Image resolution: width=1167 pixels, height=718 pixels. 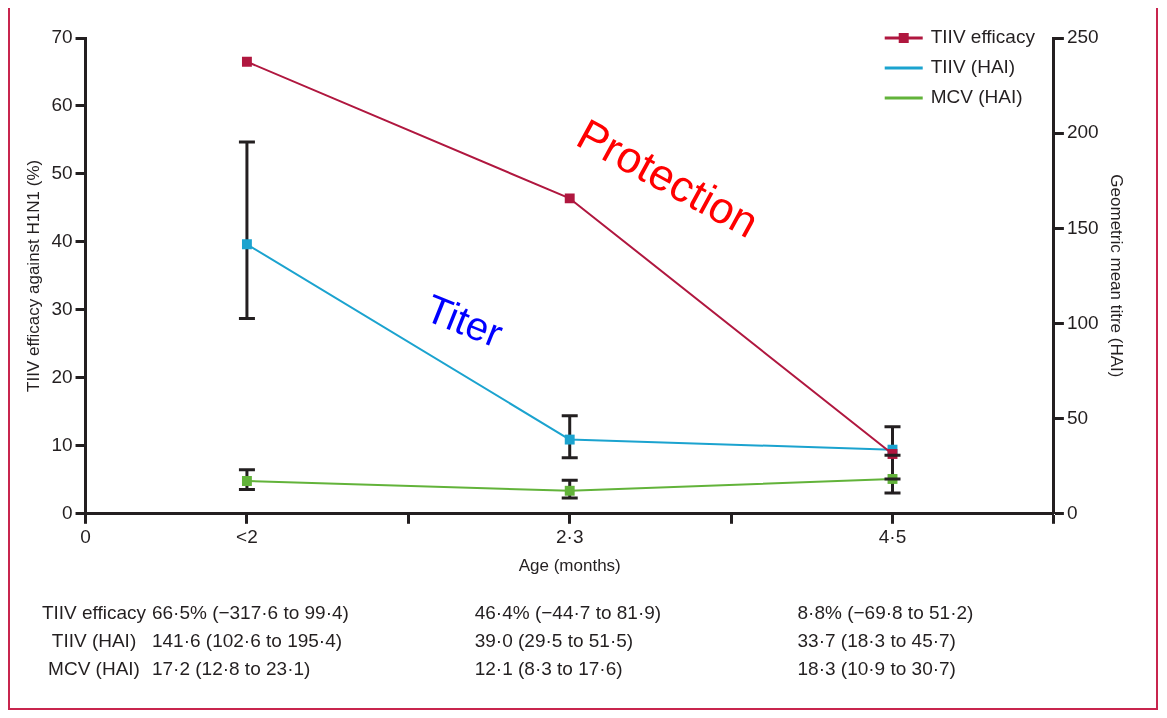 What do you see at coordinates (247, 641) in the screenshot?
I see `text: 141·6 (102·6 to 195·4)` at bounding box center [247, 641].